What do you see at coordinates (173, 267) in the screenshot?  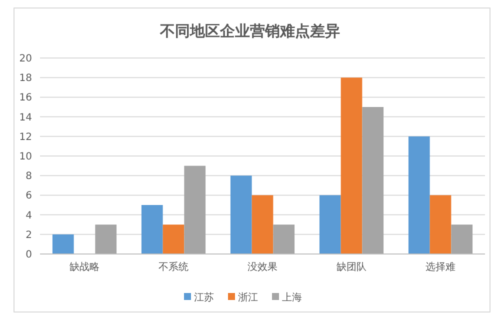 I see `x-tick-label: 不系统` at bounding box center [173, 267].